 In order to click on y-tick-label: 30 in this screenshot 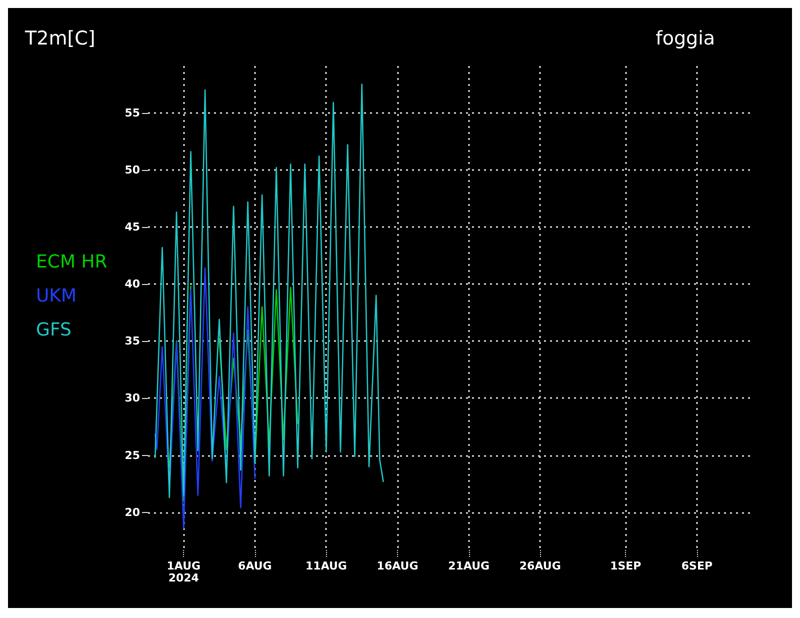, I will do `click(132, 398)`.